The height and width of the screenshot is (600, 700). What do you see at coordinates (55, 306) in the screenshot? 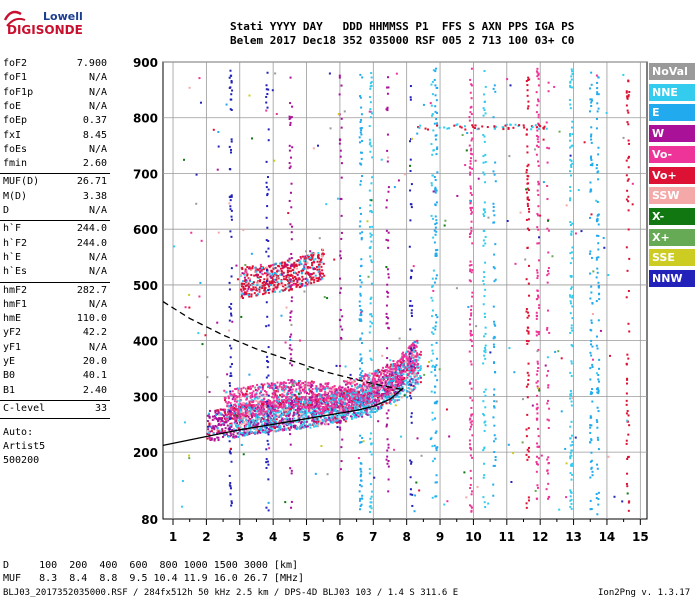
I see `param-row: hmF1 N/A` at bounding box center [55, 306].